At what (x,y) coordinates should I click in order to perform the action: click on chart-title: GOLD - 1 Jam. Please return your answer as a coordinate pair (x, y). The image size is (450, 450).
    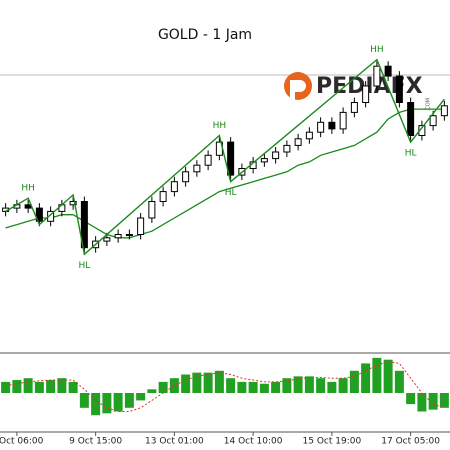
    Looking at the image, I should click on (205, 35).